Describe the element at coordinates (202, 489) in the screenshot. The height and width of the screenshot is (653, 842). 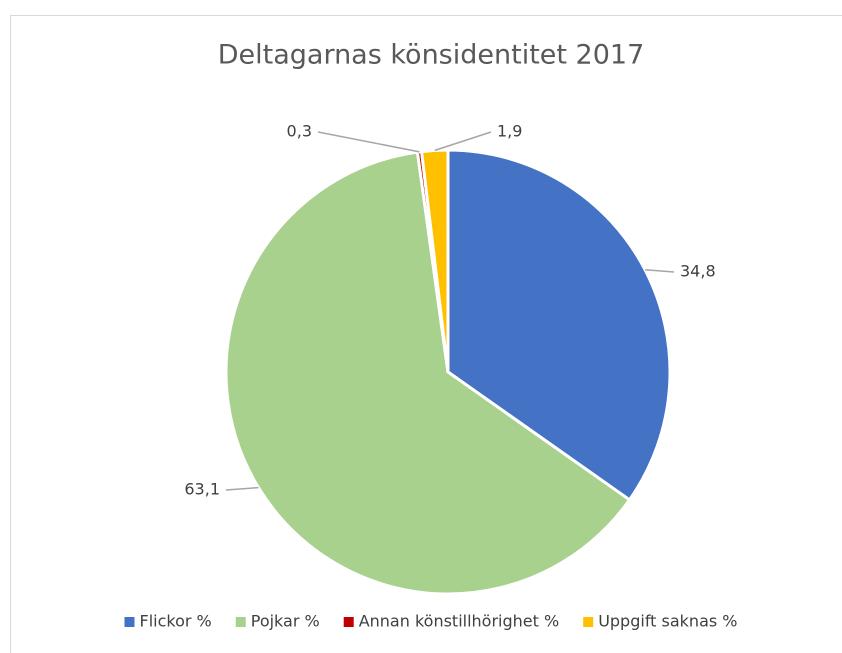
I see `data-label: 63,1` at that location.